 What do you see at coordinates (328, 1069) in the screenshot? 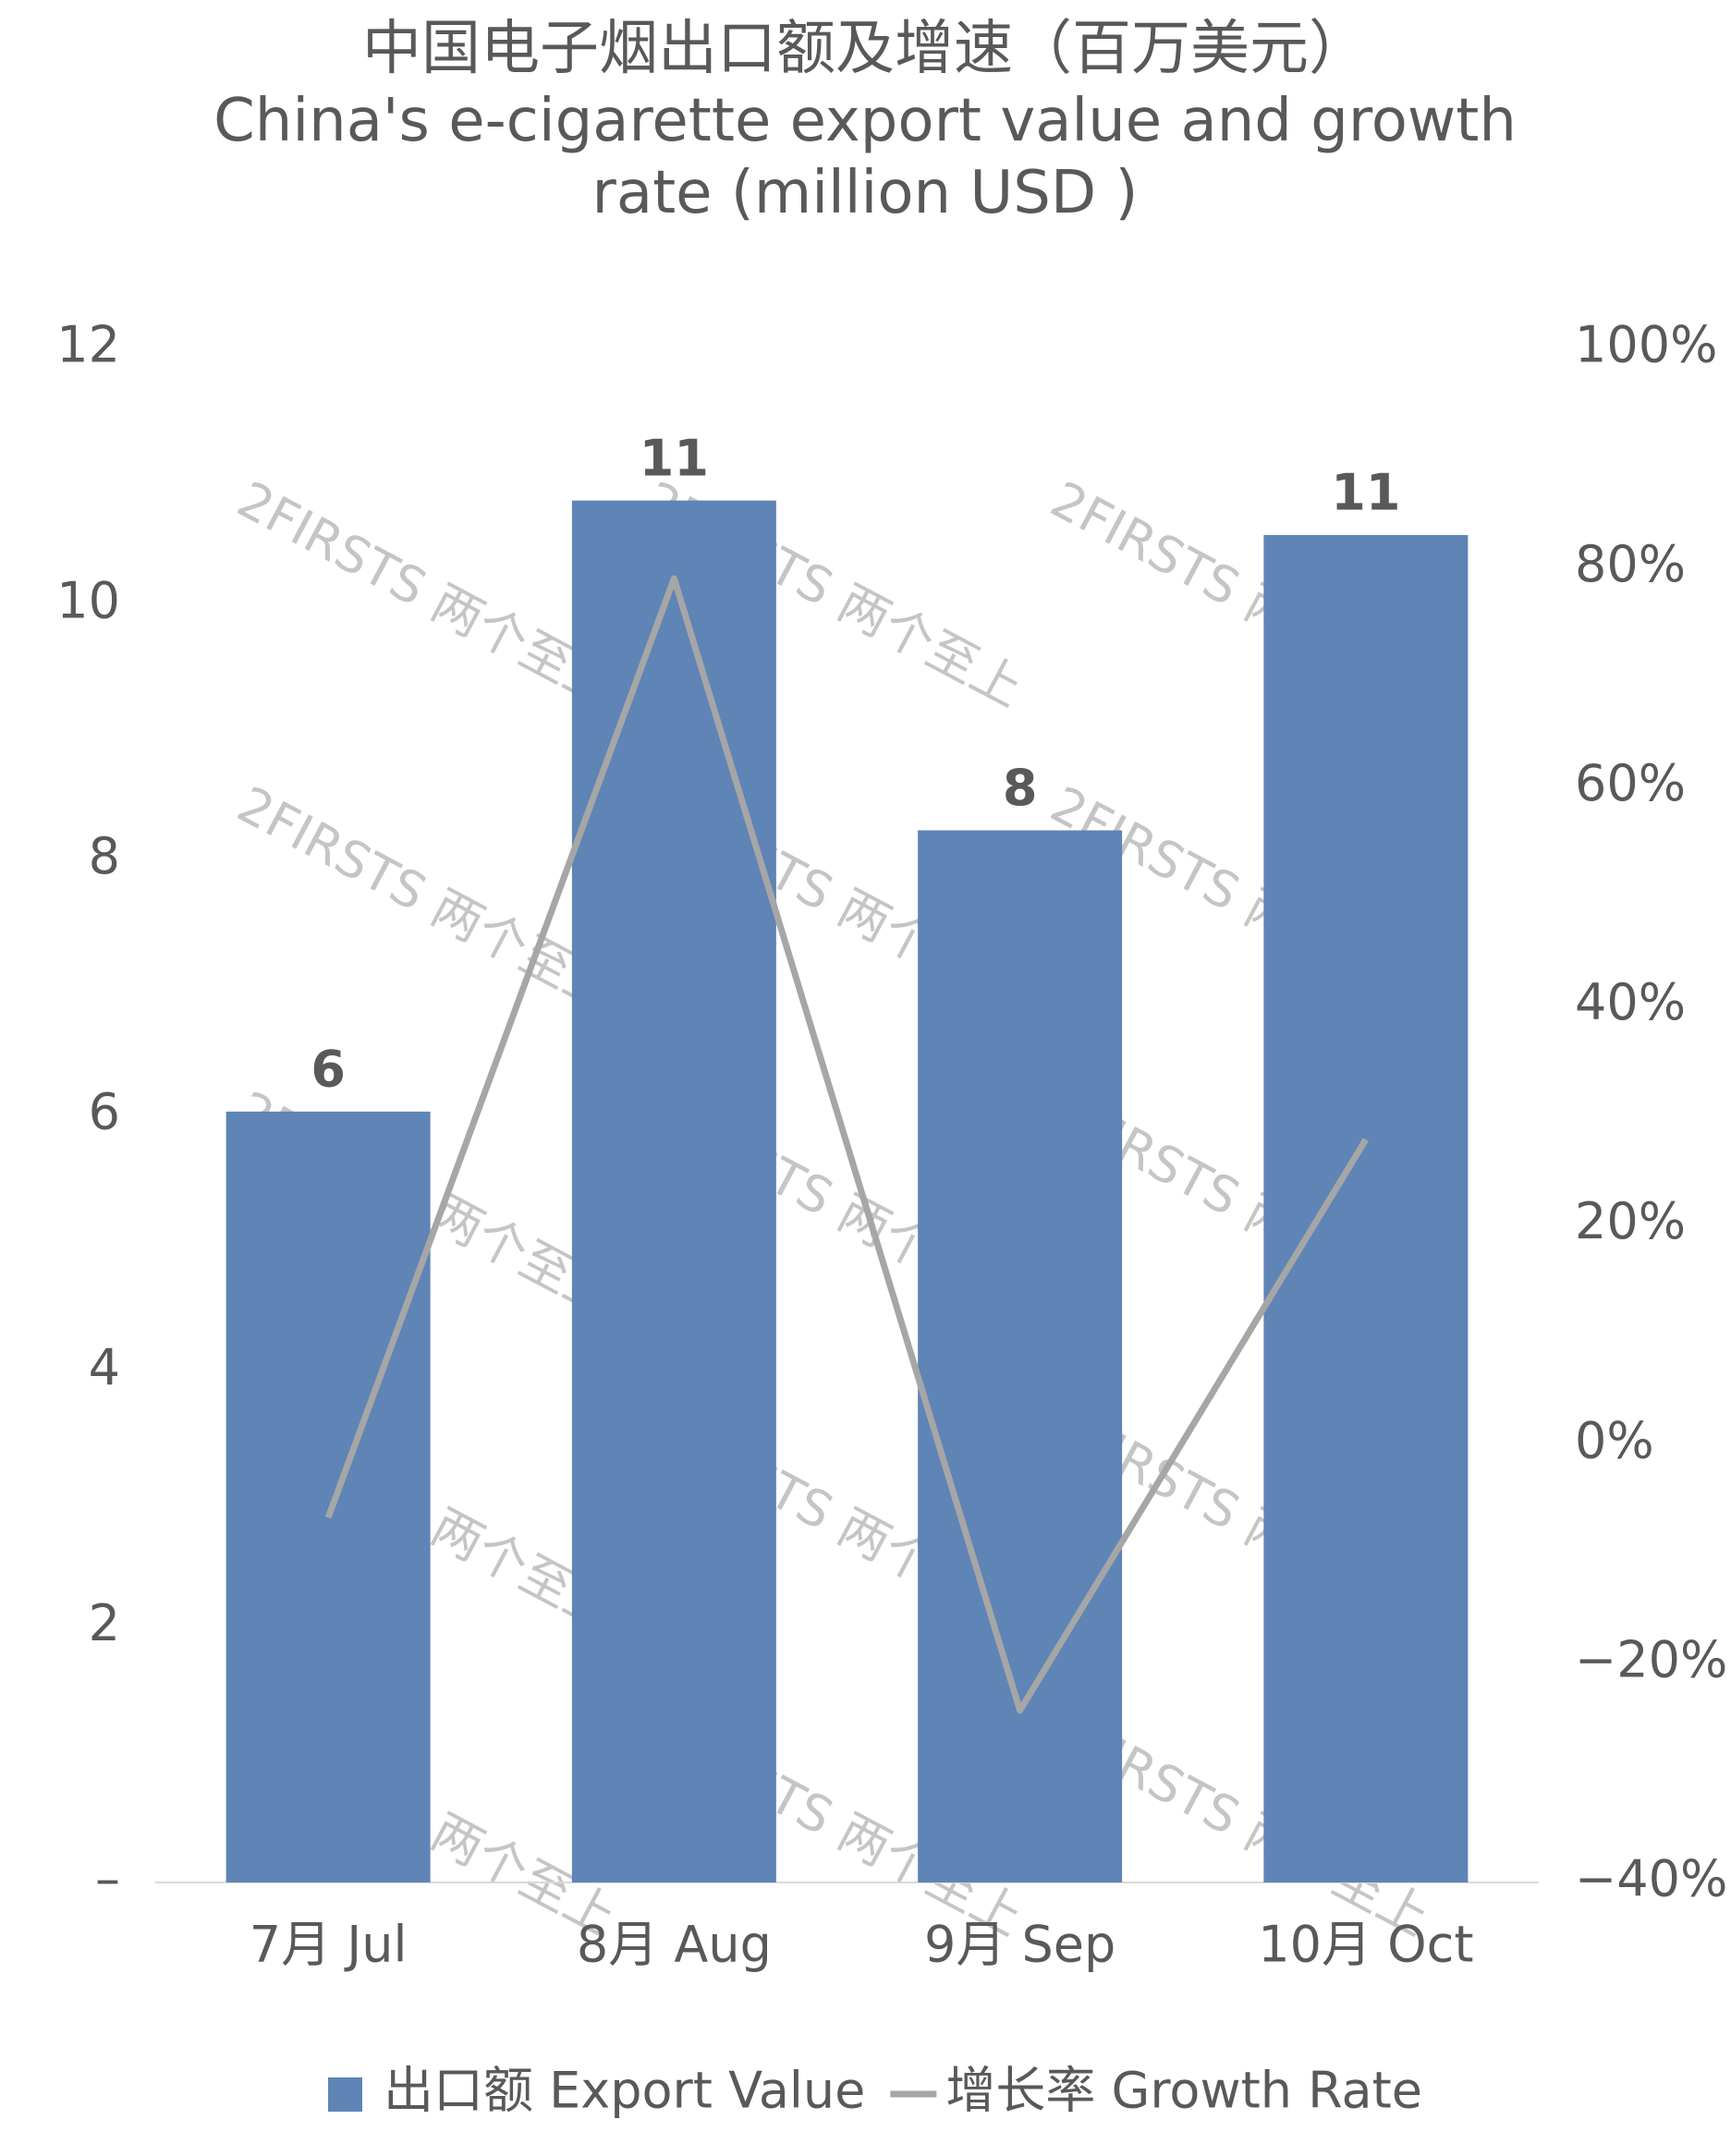
I see `data-label: 6` at bounding box center [328, 1069].